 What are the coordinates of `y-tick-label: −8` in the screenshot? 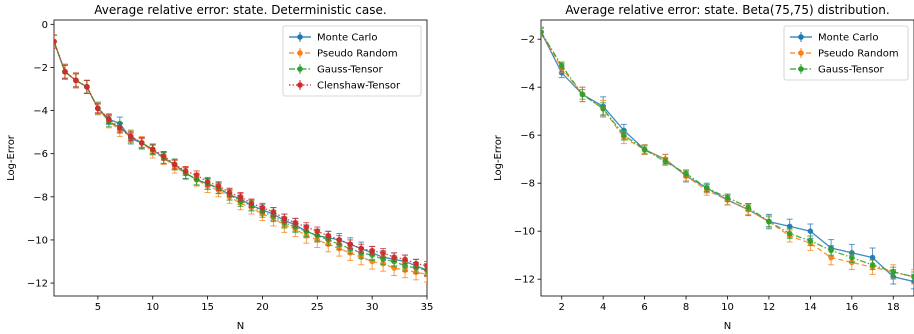 It's located at (40, 197).